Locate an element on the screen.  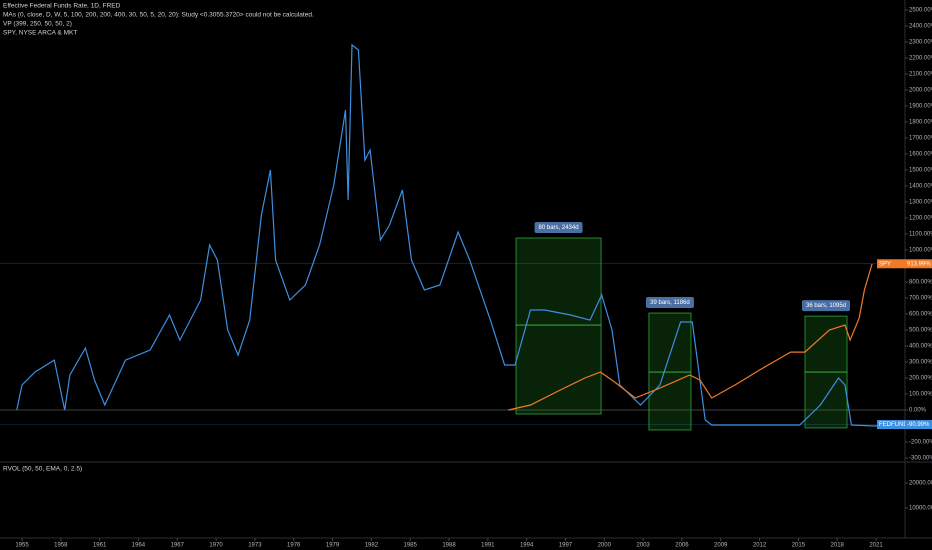
x-tick-label: 1967 is located at coordinates (178, 546).